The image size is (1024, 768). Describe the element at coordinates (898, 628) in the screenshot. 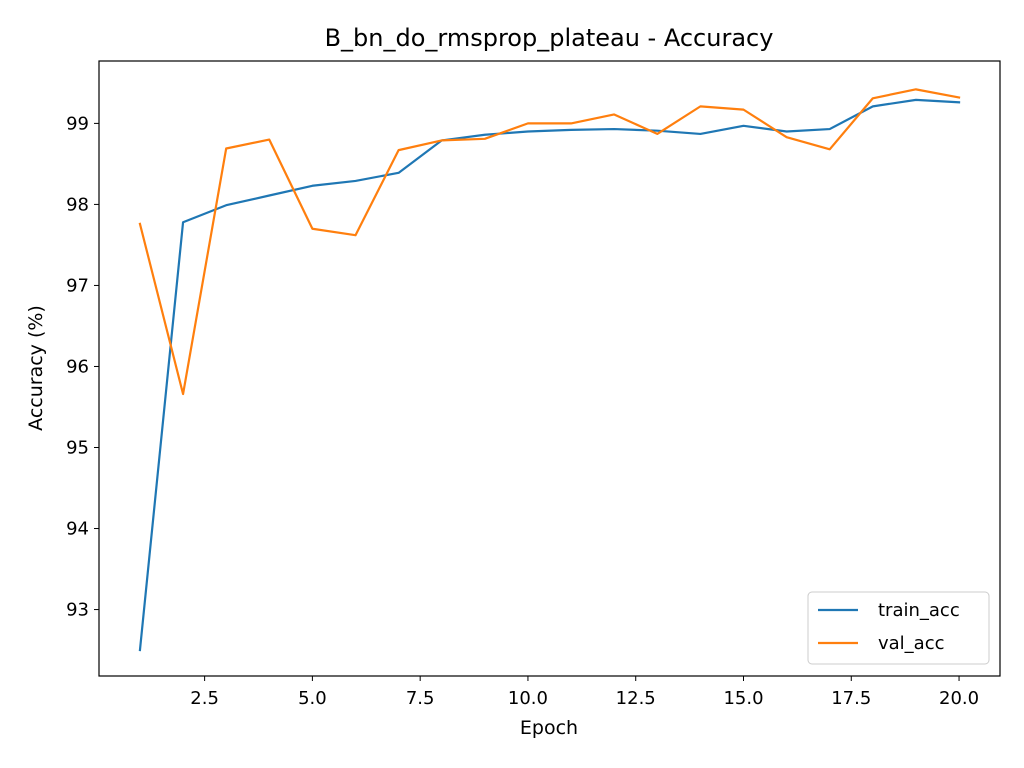

I see `legend: train_acc val_acc` at that location.